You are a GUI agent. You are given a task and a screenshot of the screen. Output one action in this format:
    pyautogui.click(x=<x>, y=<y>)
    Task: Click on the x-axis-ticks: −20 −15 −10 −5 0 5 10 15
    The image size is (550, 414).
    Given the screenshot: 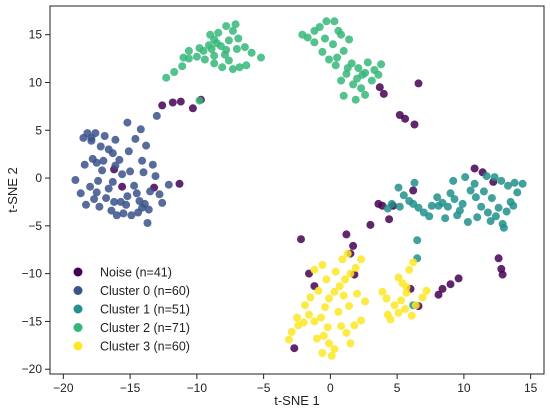 What is the action you would take?
    pyautogui.click(x=295, y=384)
    